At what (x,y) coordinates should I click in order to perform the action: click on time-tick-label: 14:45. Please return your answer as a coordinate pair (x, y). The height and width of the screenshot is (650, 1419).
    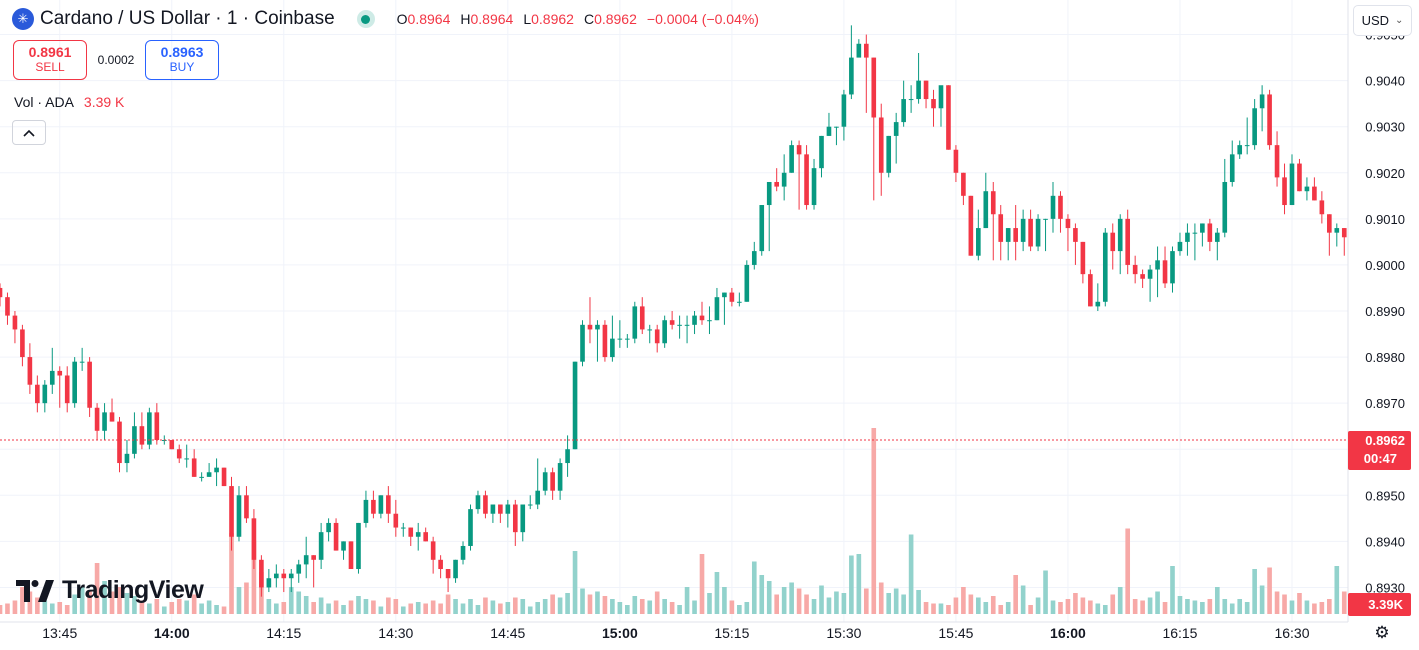
    Looking at the image, I should click on (507, 633).